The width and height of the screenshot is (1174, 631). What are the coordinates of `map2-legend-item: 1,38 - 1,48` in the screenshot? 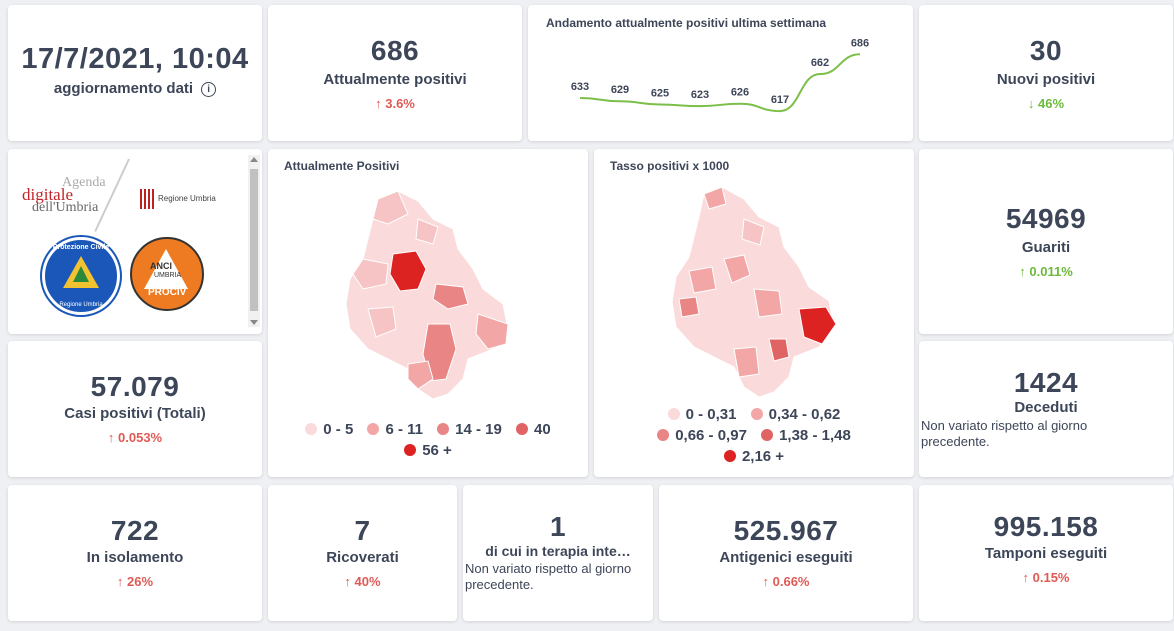 It's located at (806, 435).